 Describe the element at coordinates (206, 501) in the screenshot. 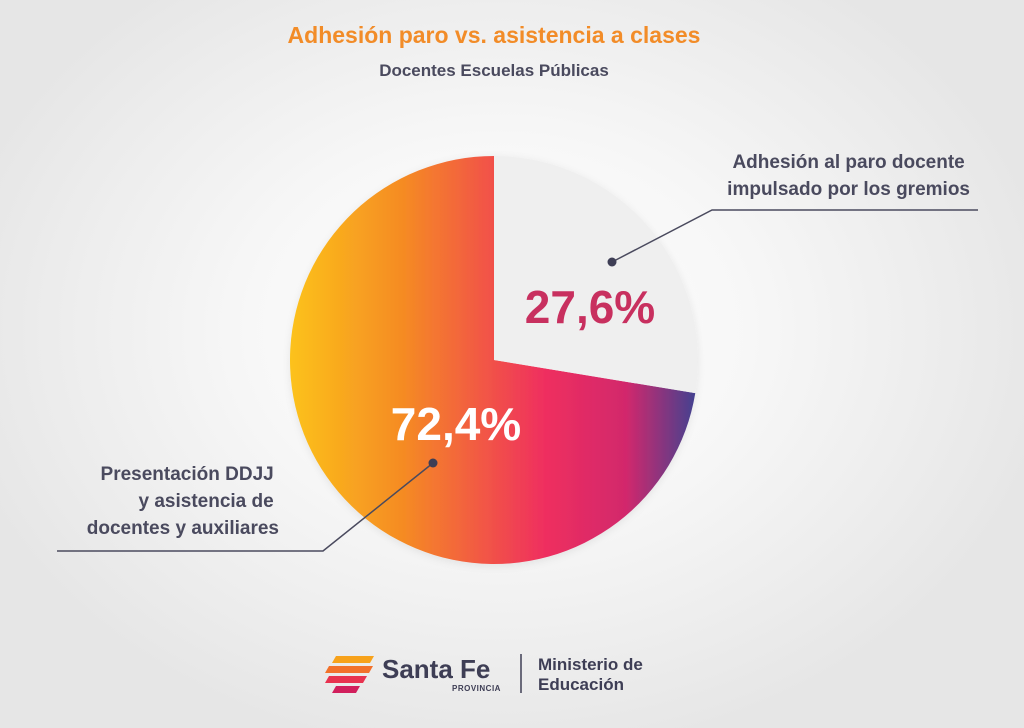

I see `category-label-presentacion-line2: y asistencia de` at that location.